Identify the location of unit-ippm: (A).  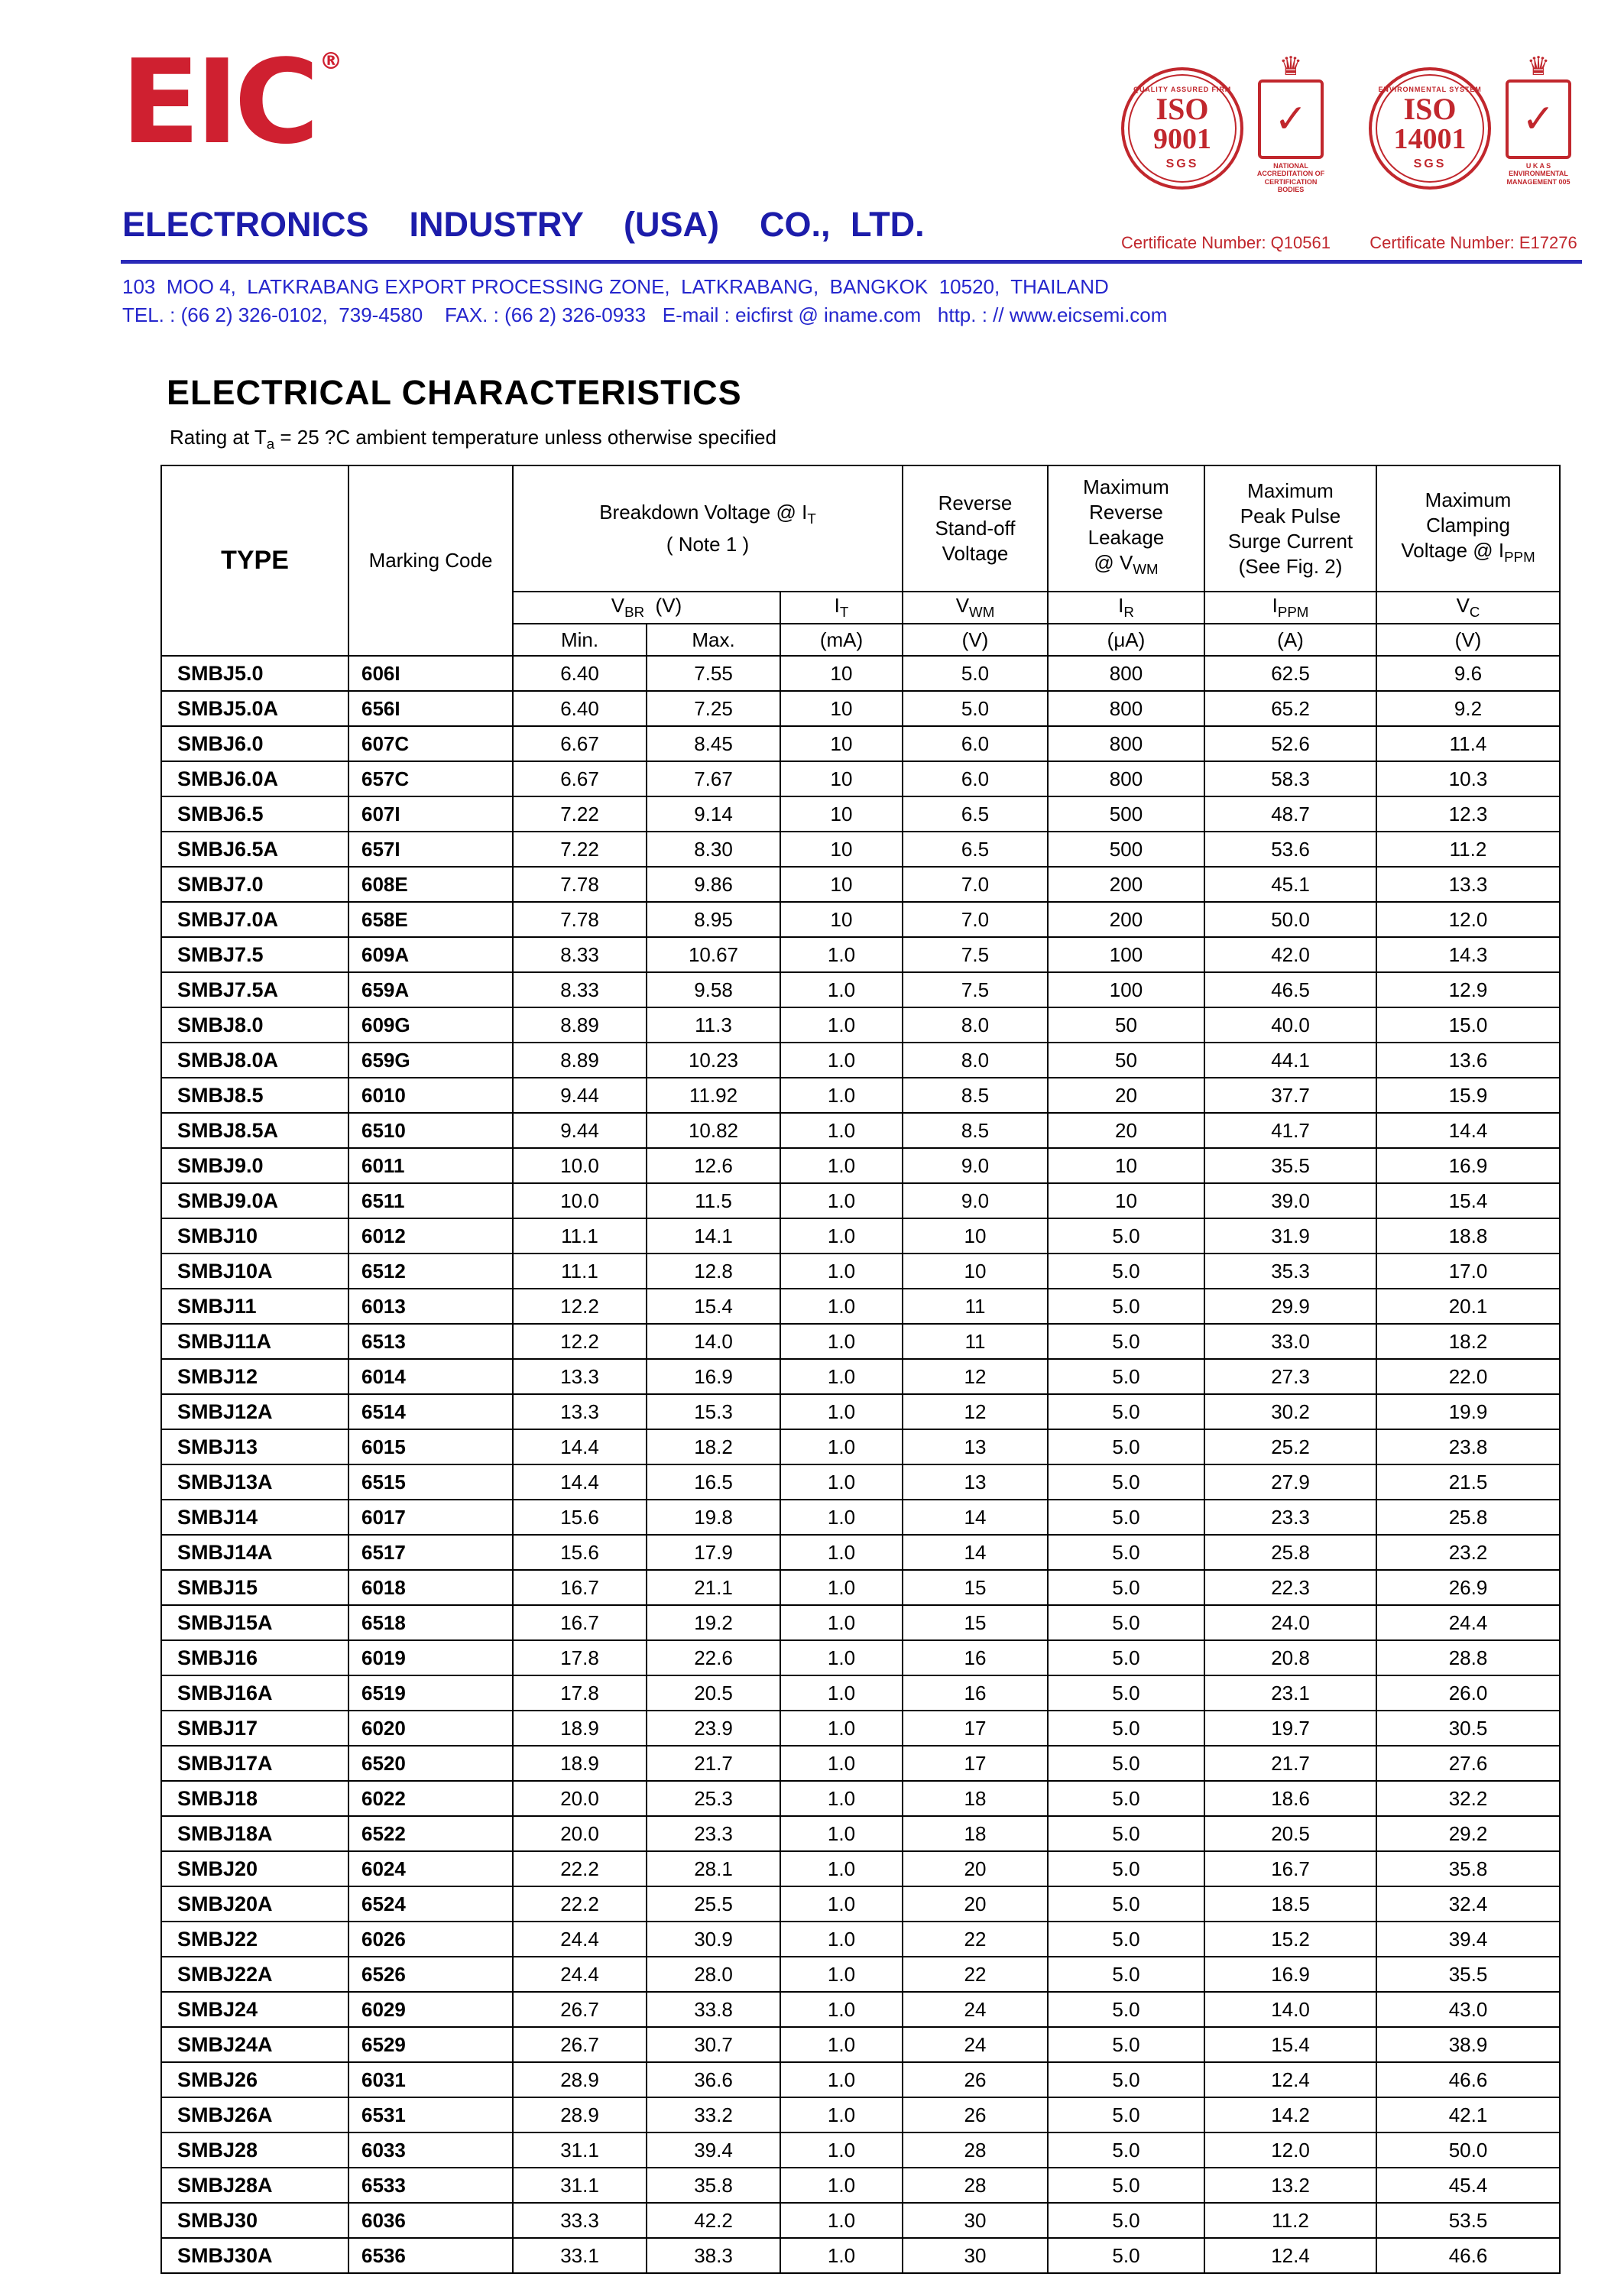
(1290, 640).